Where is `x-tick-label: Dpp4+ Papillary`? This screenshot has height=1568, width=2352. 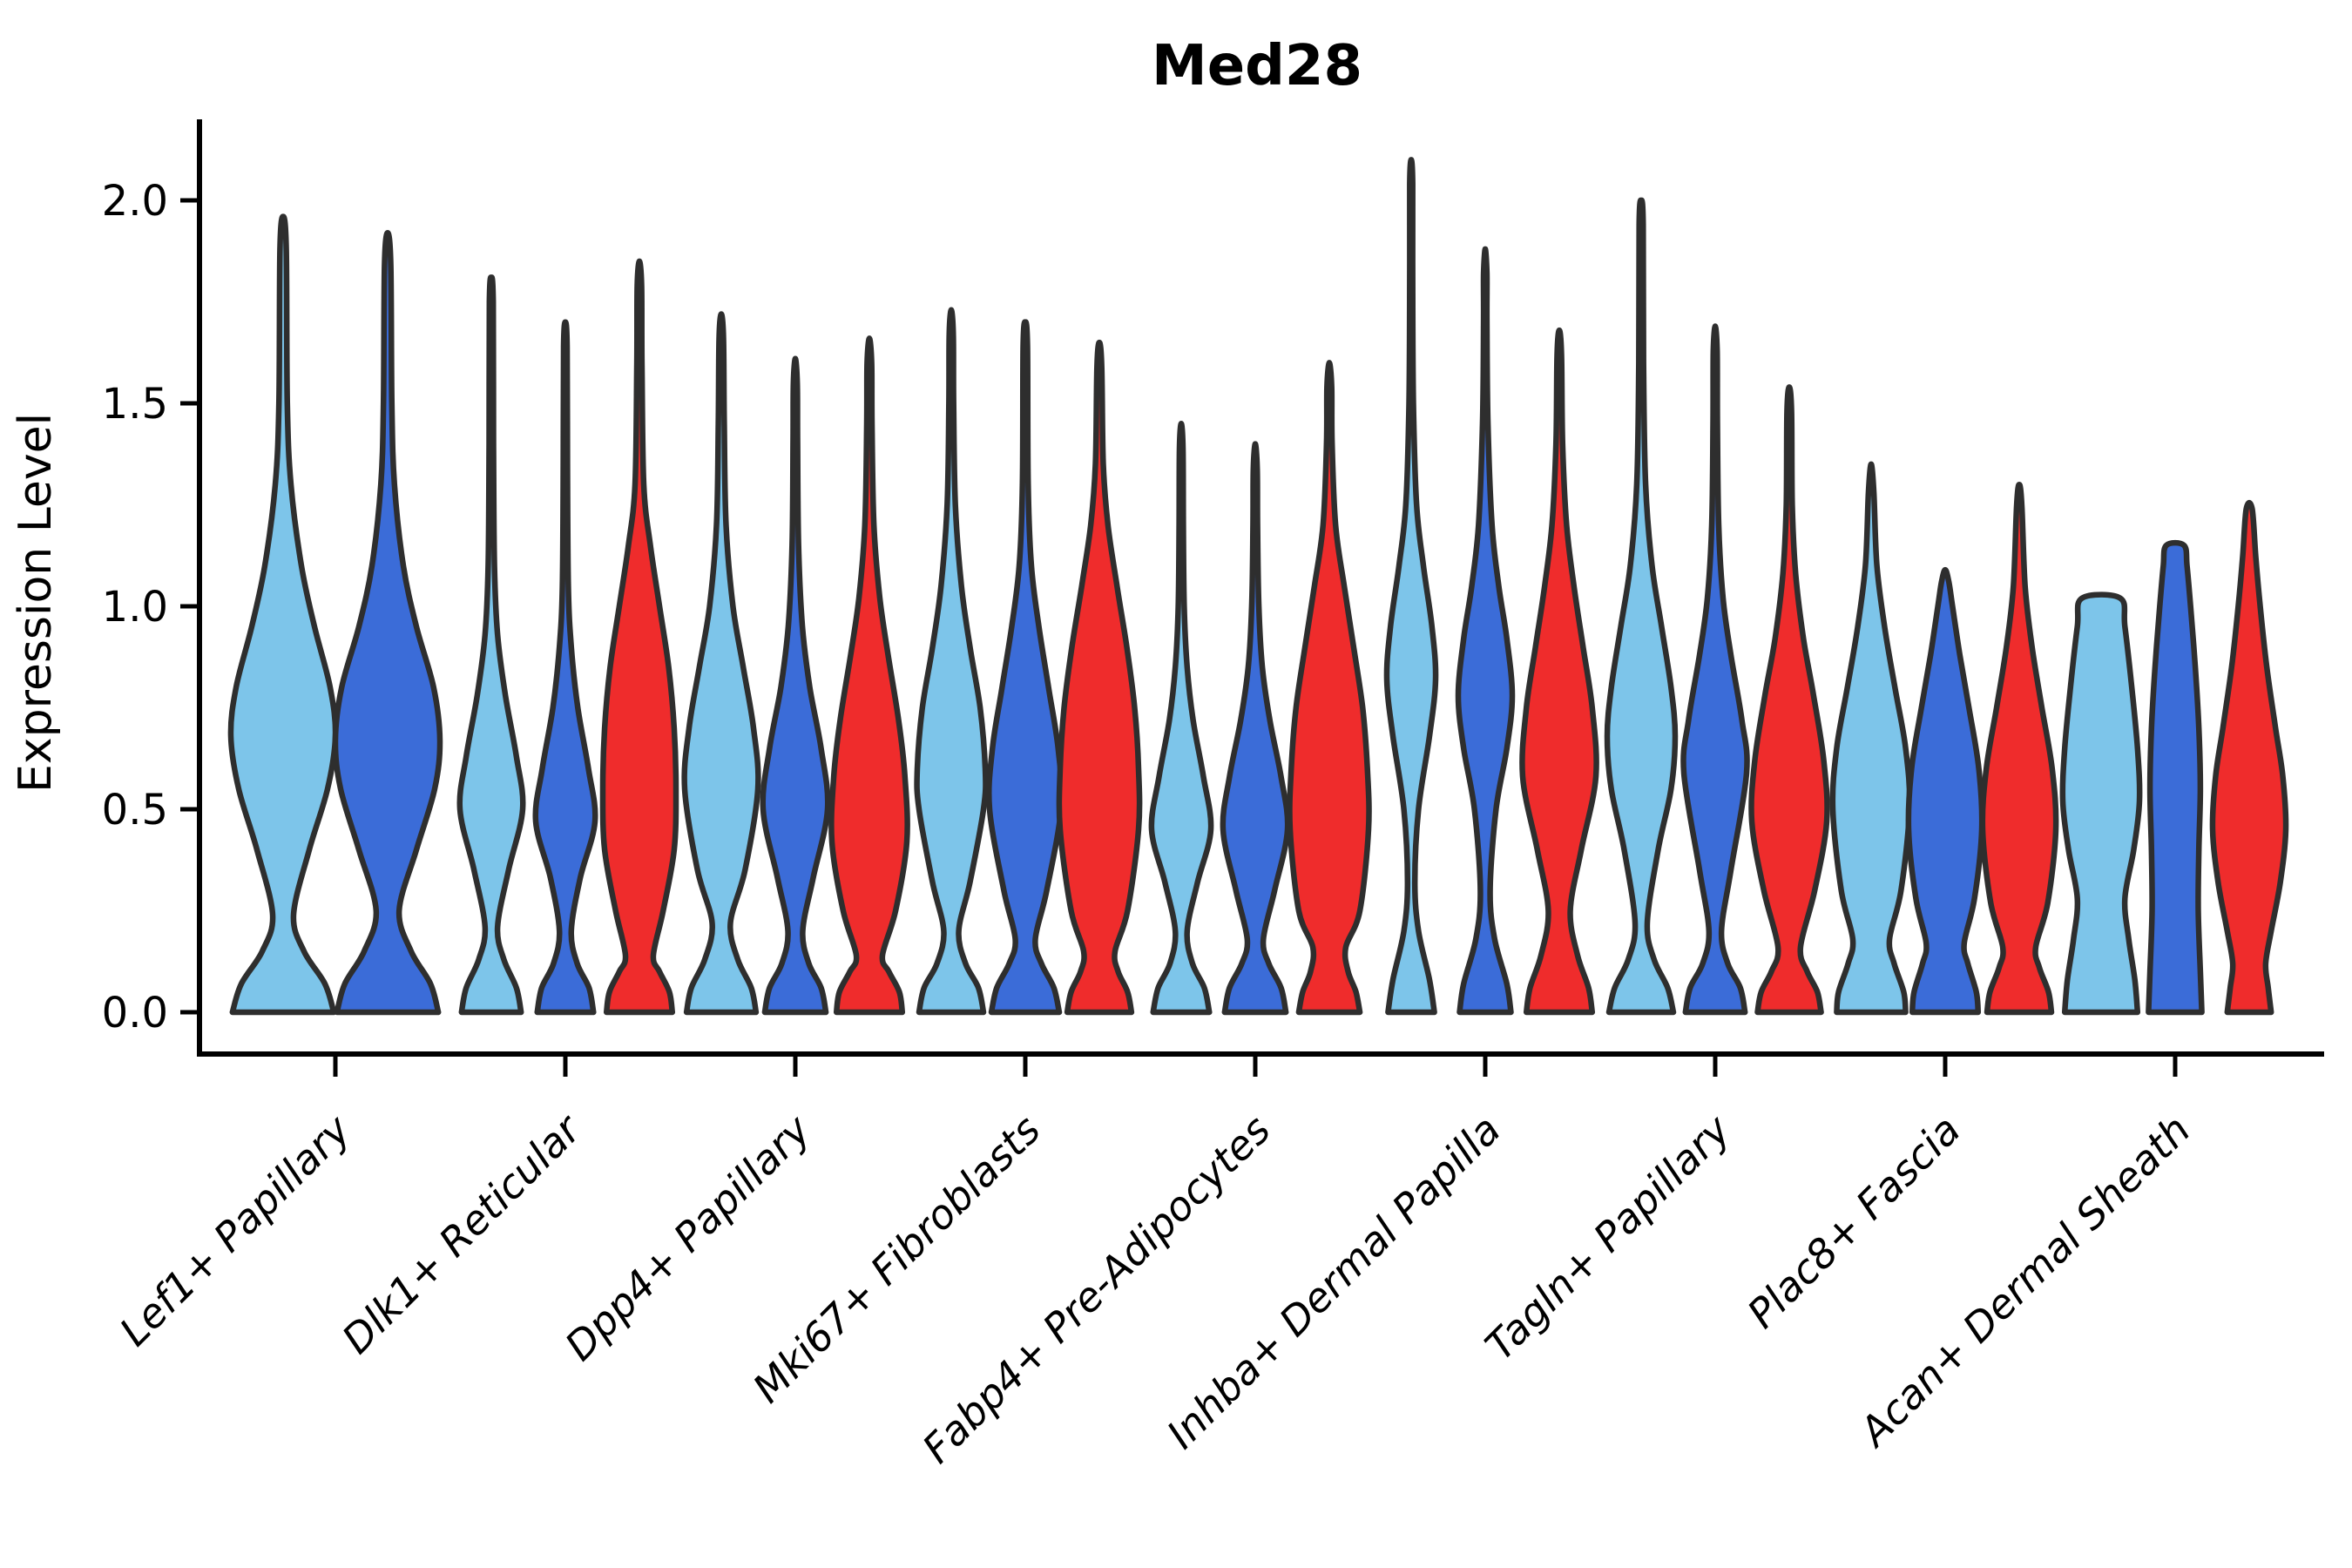
x-tick-label: Dpp4+ Papillary is located at coordinates (688, 1237).